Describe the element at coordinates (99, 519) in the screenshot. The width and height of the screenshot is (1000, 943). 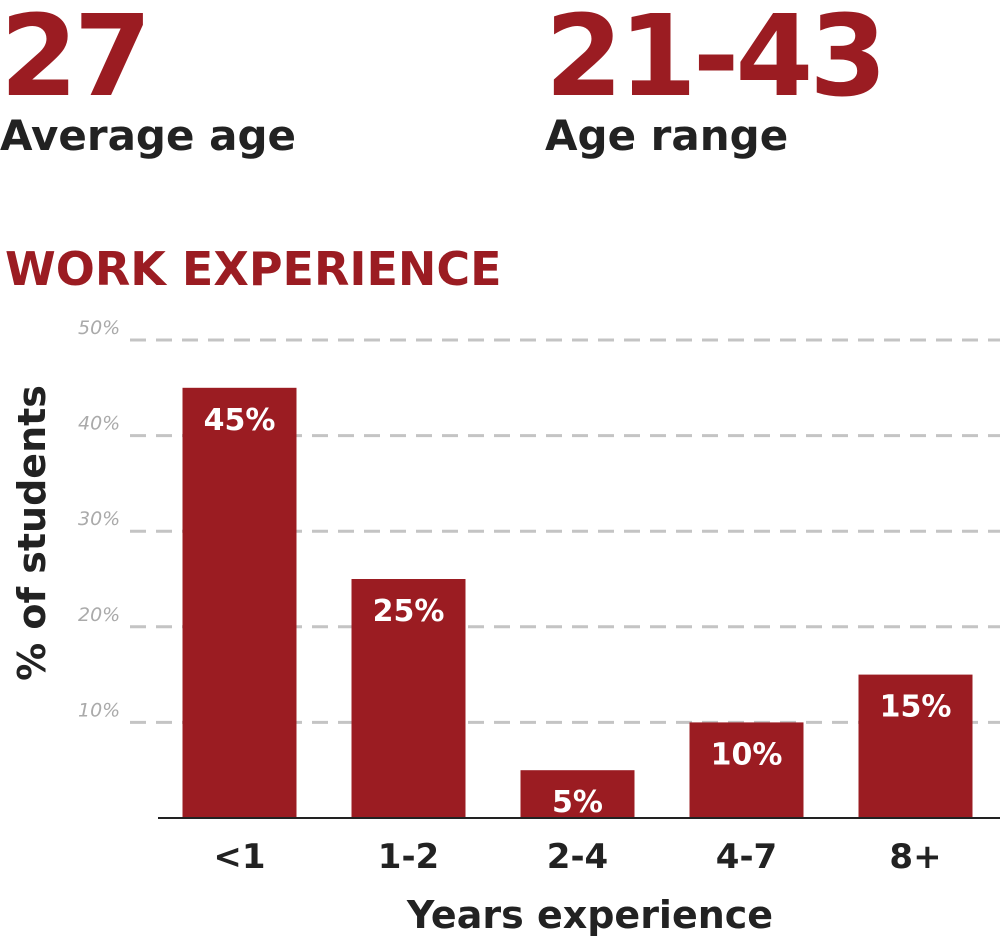
I see `y-tick-label: 30%` at that location.